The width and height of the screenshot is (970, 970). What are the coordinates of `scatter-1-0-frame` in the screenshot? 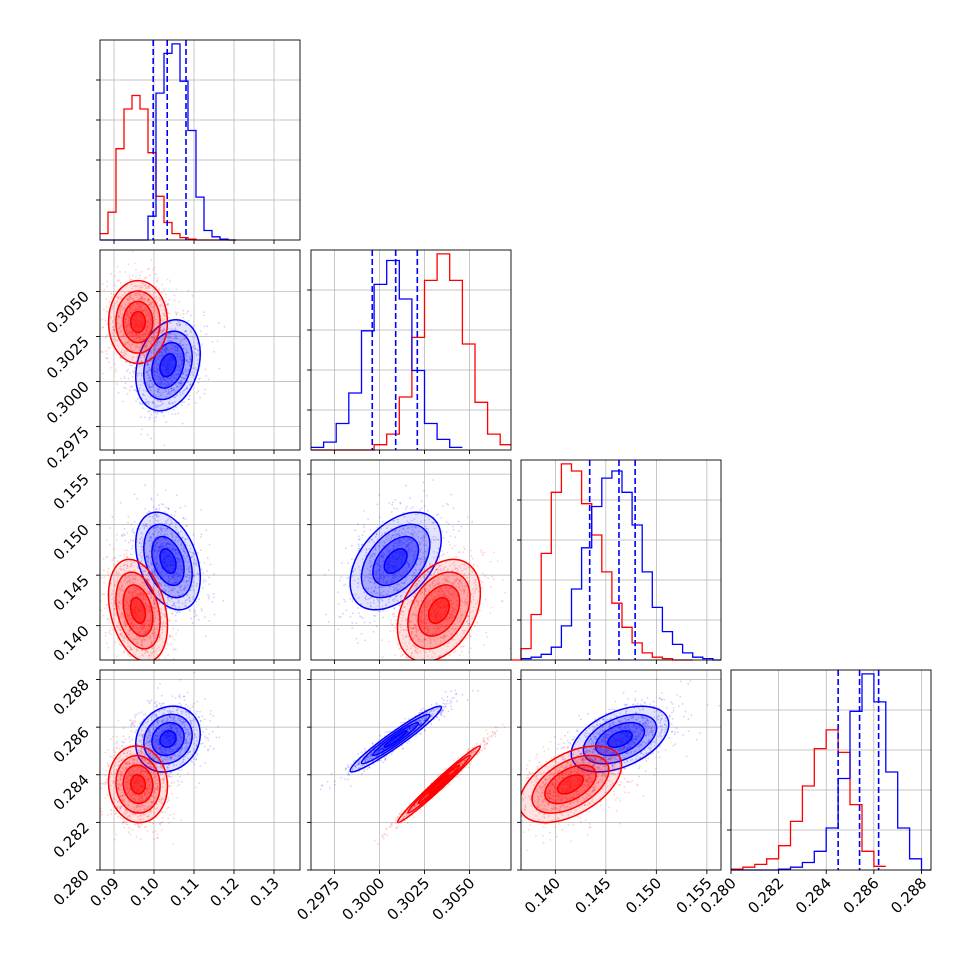 It's located at (200, 350).